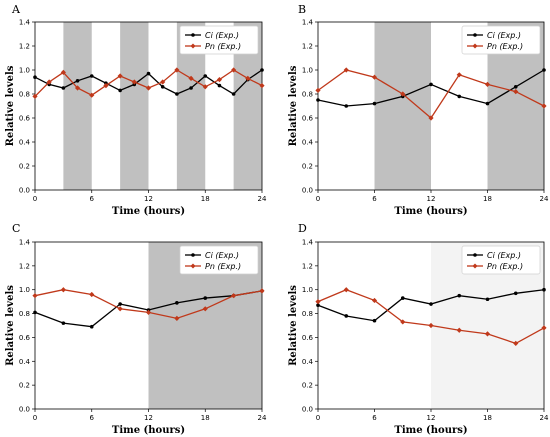  I want to click on legend-marker-diamond, so click(475, 46).